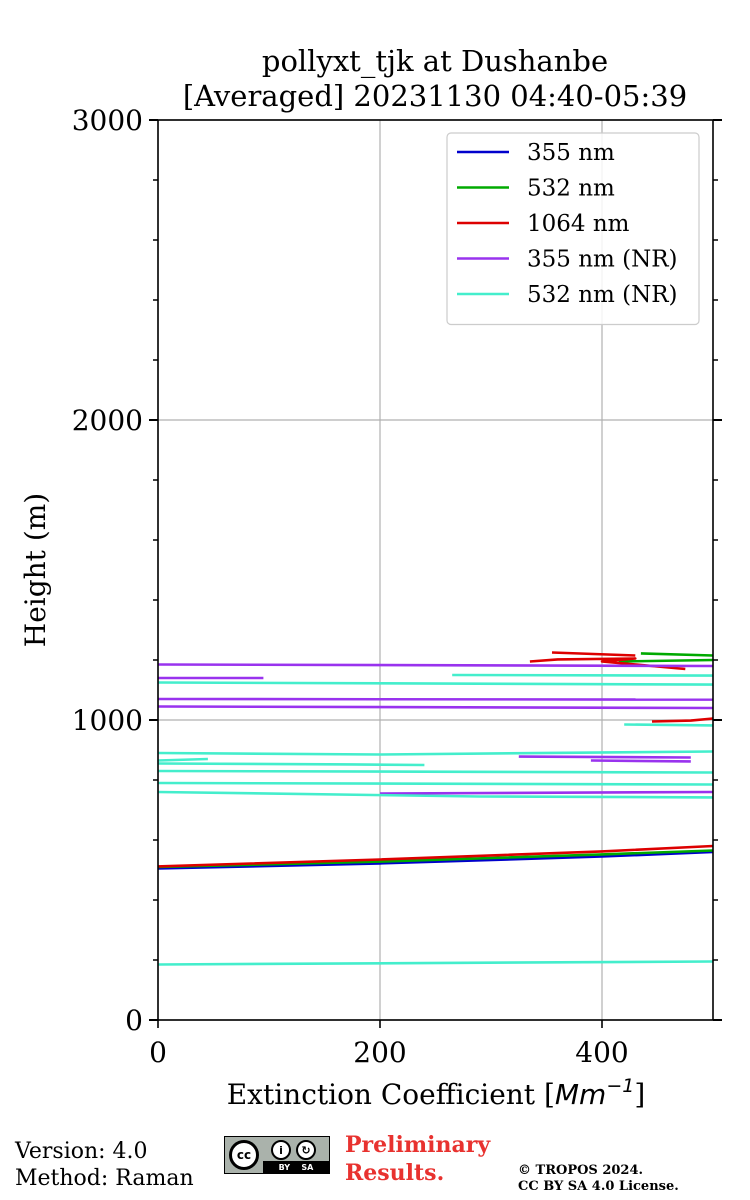 The width and height of the screenshot is (750, 1200). I want to click on y-axis-label: Height (m), so click(35, 570).